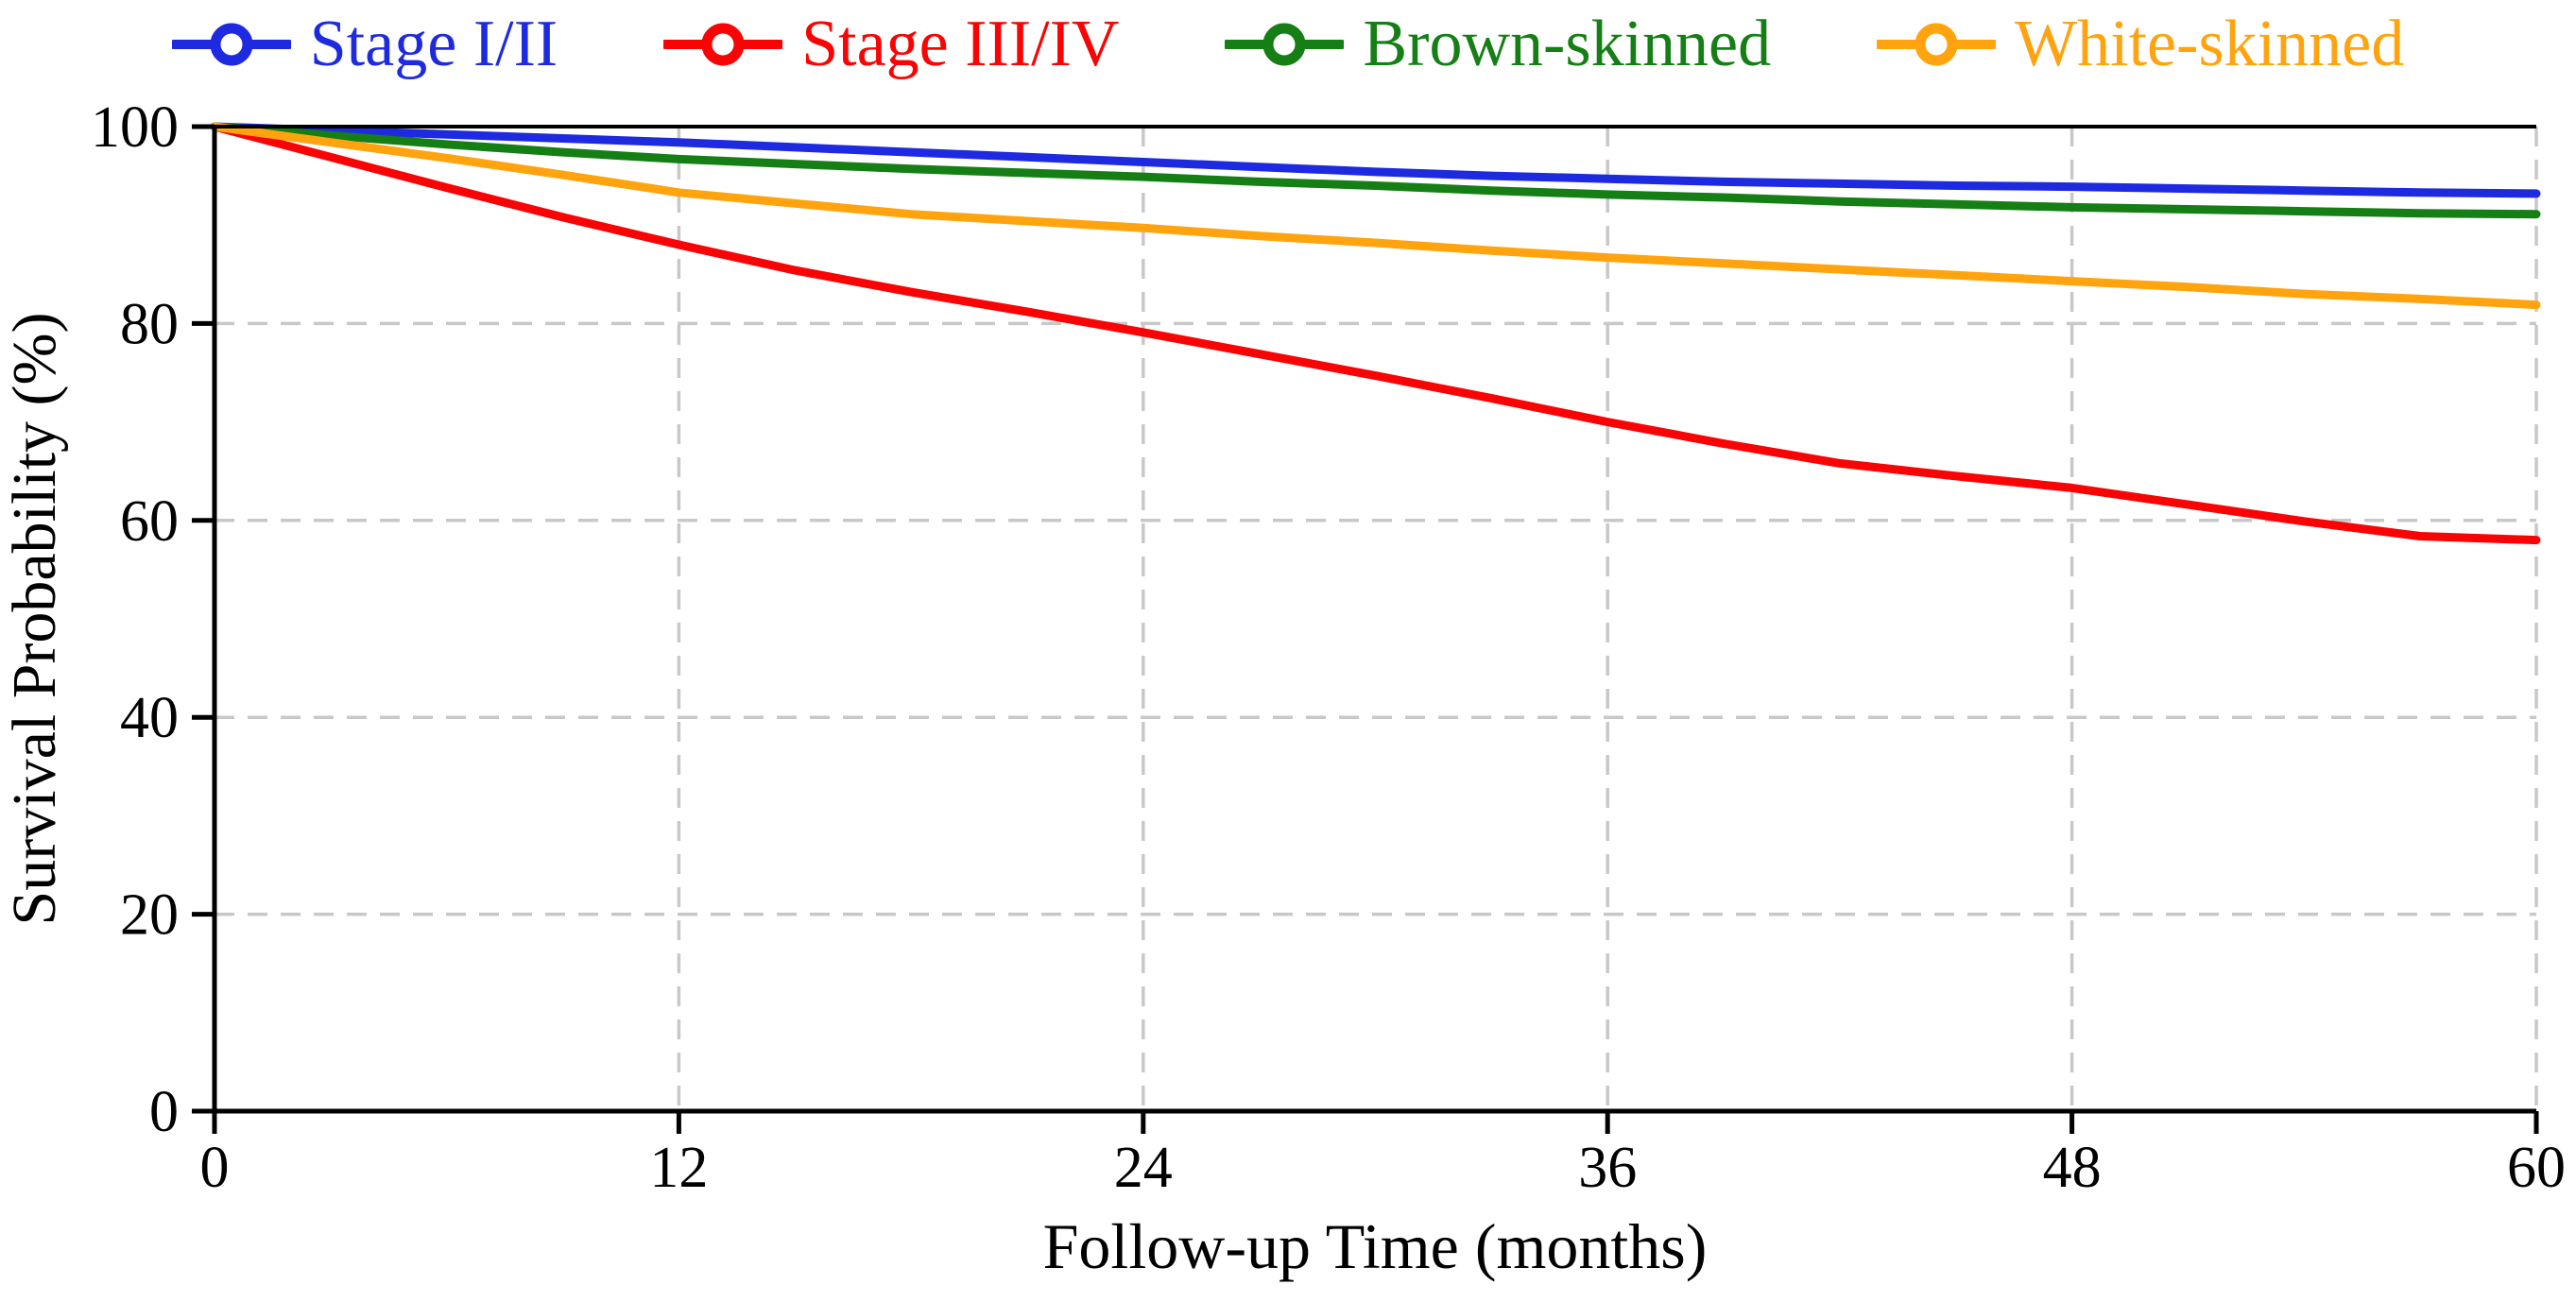 Image resolution: width=2576 pixels, height=1302 pixels. I want to click on x-tick-label: 0, so click(215, 1168).